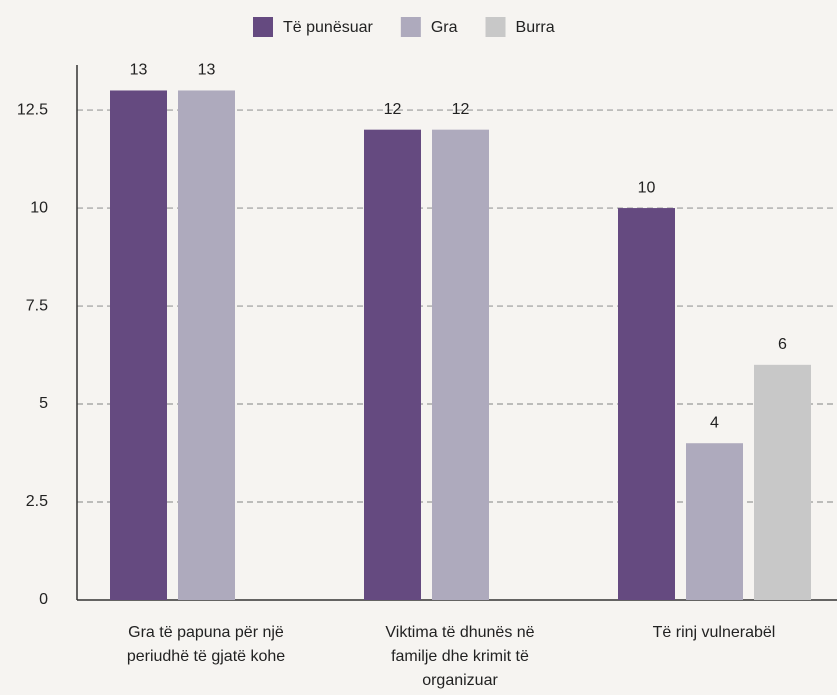 The width and height of the screenshot is (837, 695). What do you see at coordinates (647, 187) in the screenshot?
I see `value-label: 10` at bounding box center [647, 187].